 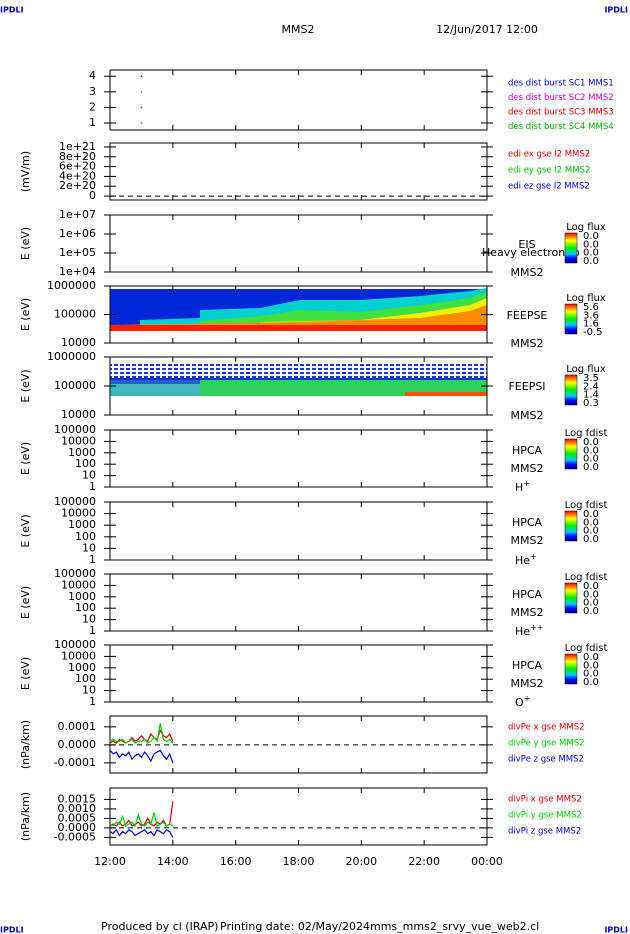 I want to click on x-tick-label: 14:00, so click(x=173, y=861).